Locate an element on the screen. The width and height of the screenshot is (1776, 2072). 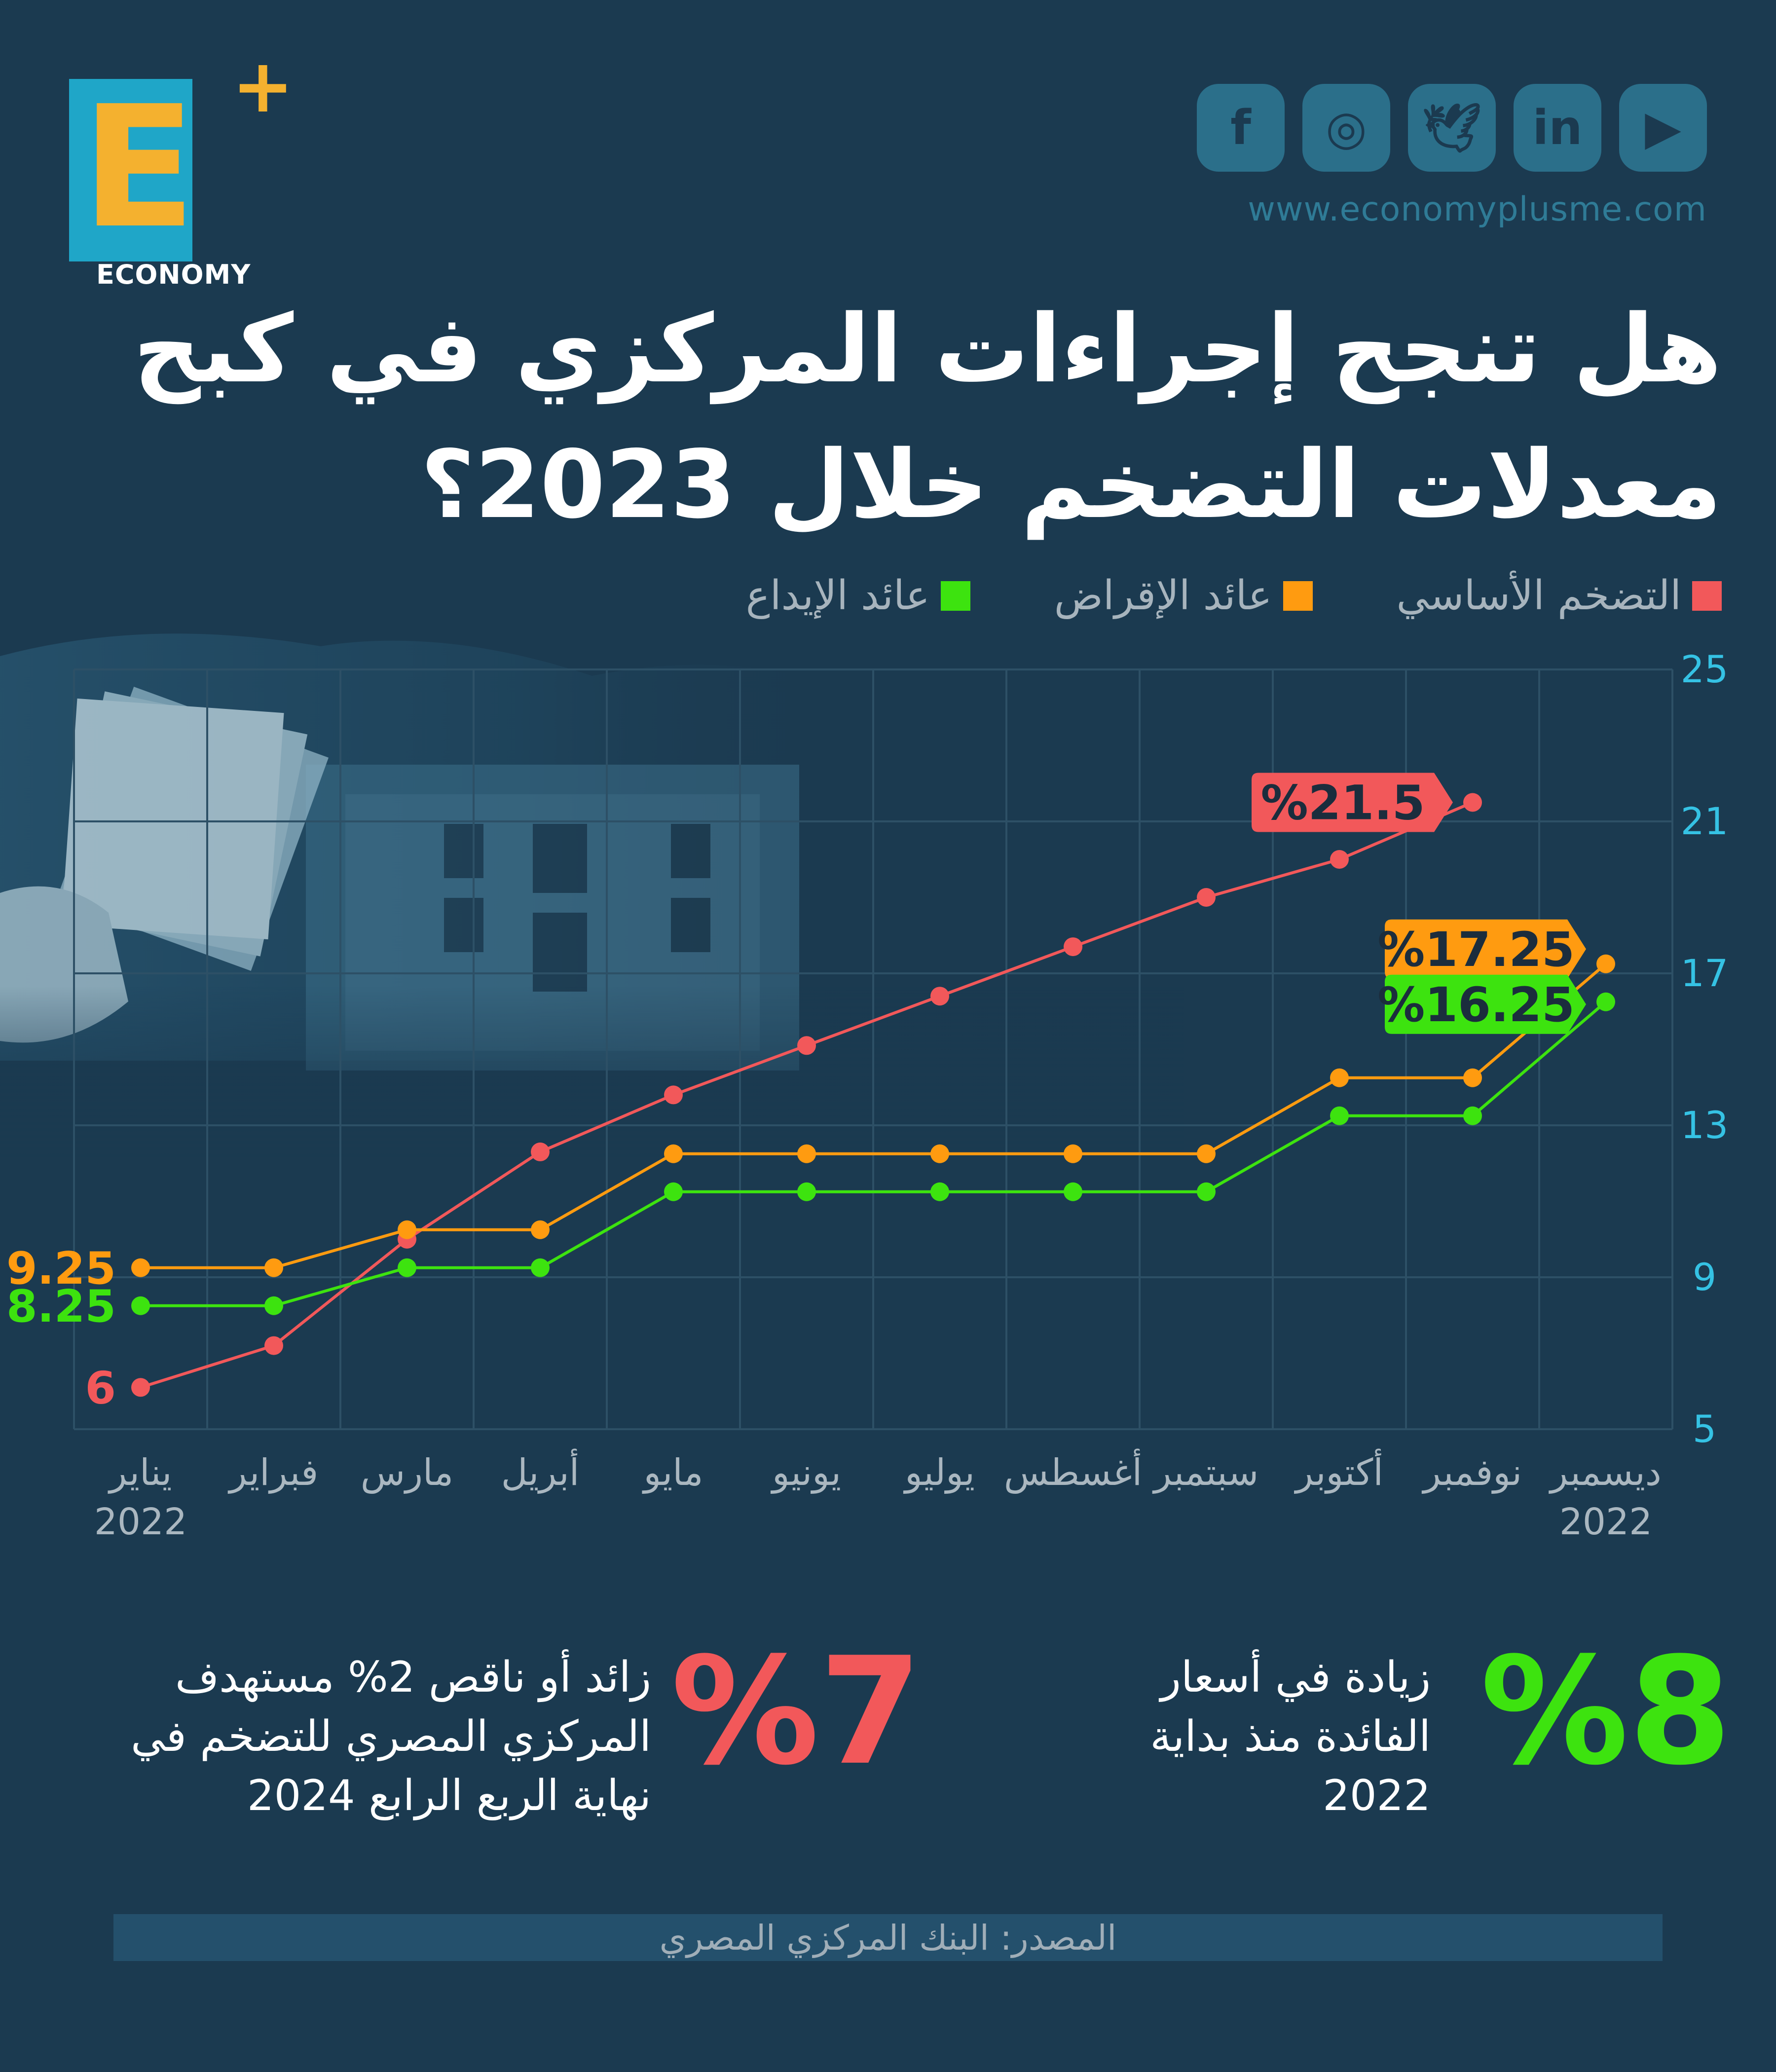
y-tick-label: 25 is located at coordinates (1705, 669).